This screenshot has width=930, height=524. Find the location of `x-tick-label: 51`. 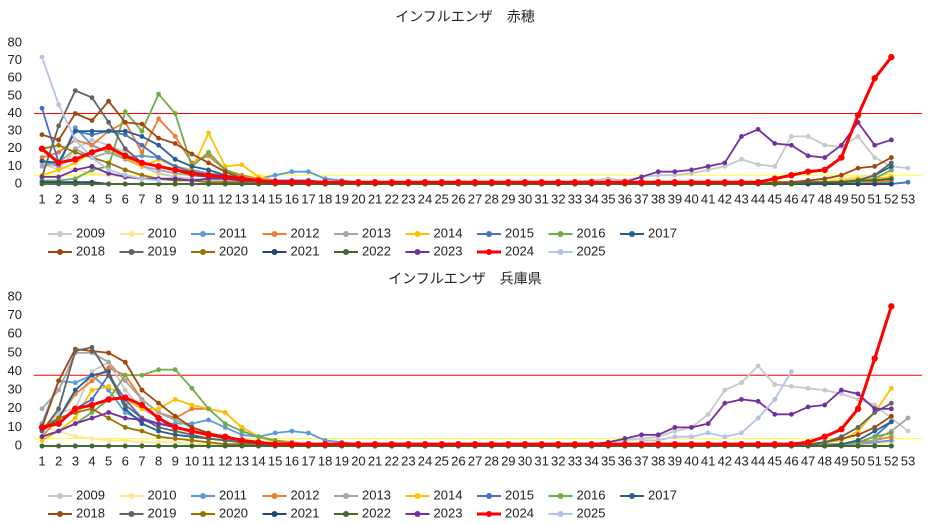

x-tick-label: 51 is located at coordinates (874, 460).